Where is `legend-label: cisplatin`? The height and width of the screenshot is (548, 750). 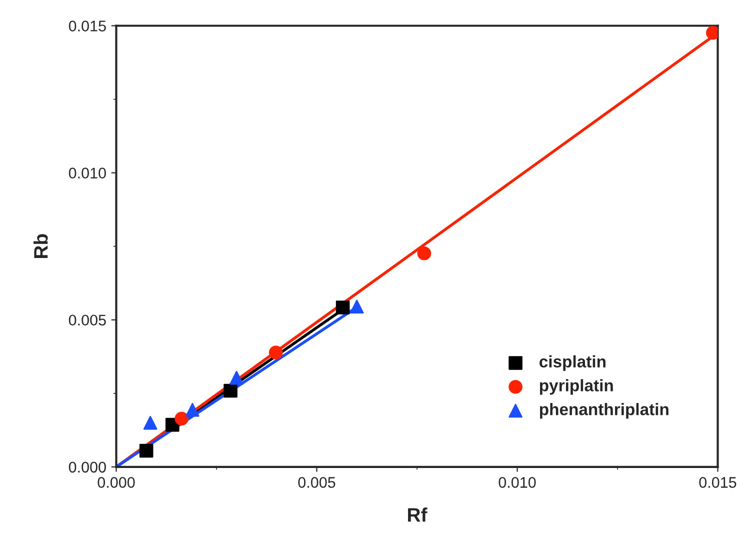 legend-label: cisplatin is located at coordinates (573, 363).